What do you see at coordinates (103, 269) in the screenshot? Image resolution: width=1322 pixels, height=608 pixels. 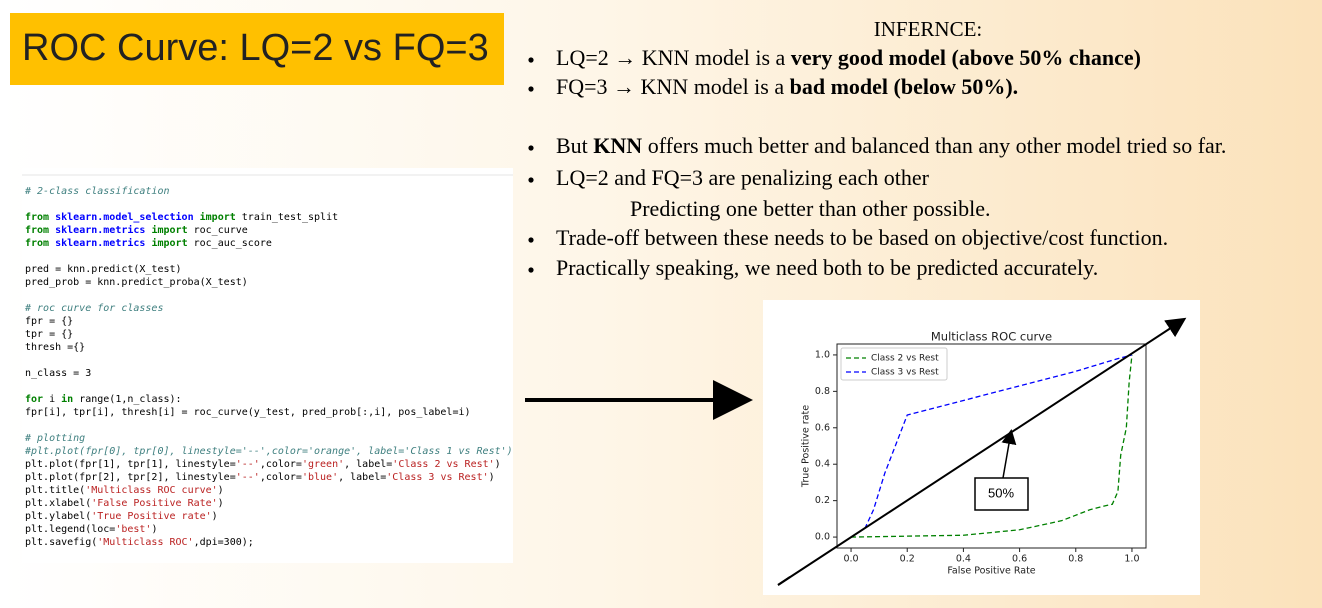 I see `code-line: pred = knn.predict(X_test)` at bounding box center [103, 269].